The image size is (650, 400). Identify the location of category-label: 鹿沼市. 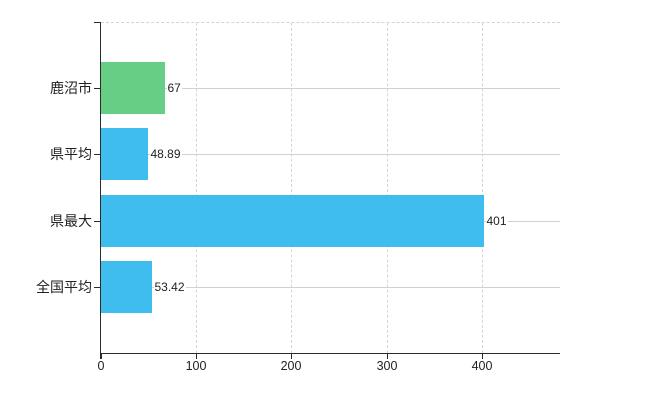
(71, 88).